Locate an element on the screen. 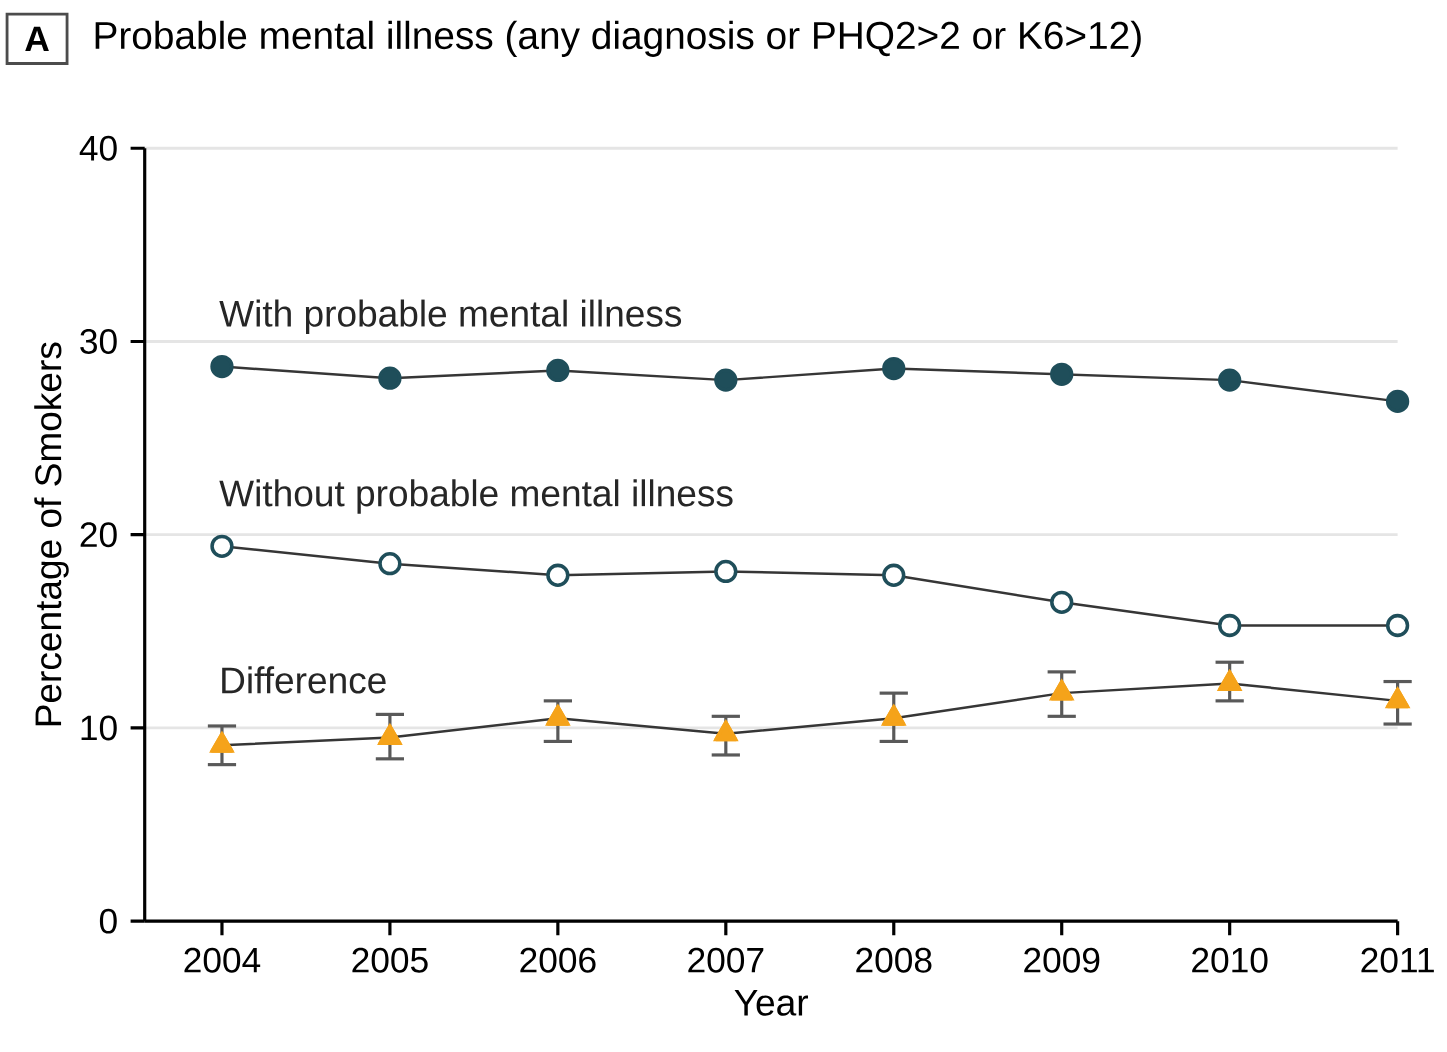  y-tick-label: 40 is located at coordinates (98, 148).